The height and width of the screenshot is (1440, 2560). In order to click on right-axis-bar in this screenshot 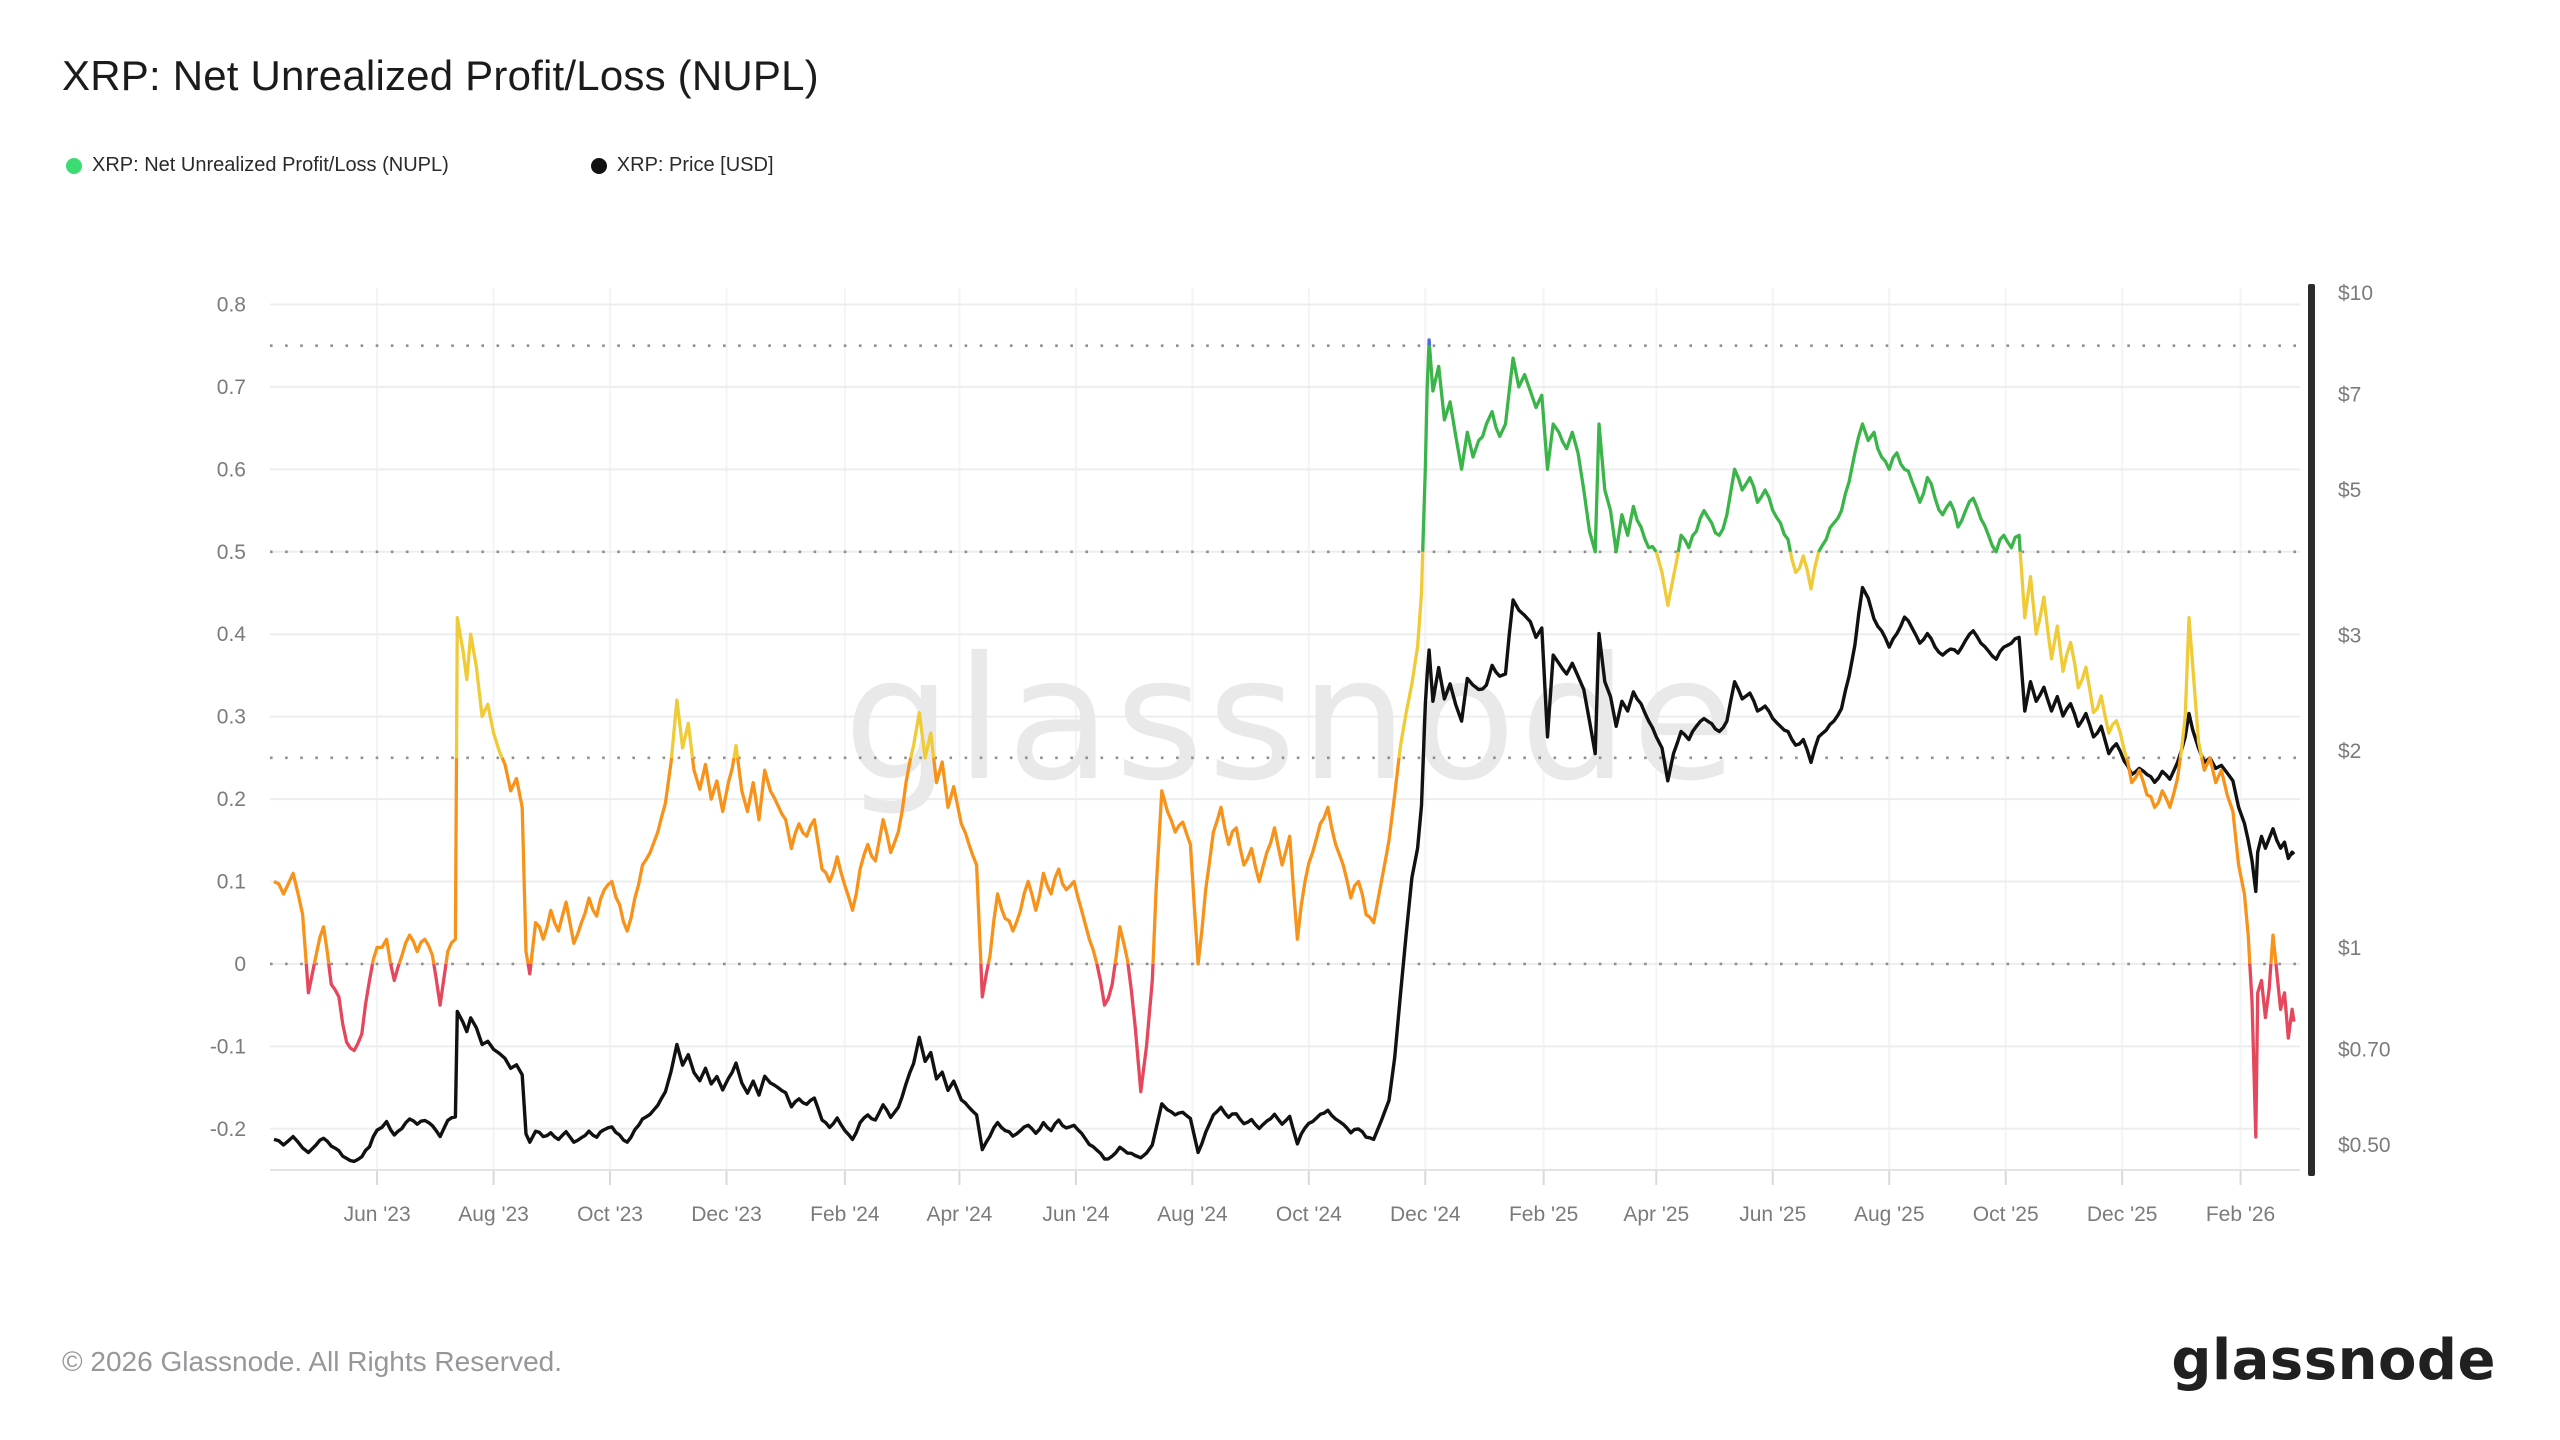, I will do `click(2311, 730)`.